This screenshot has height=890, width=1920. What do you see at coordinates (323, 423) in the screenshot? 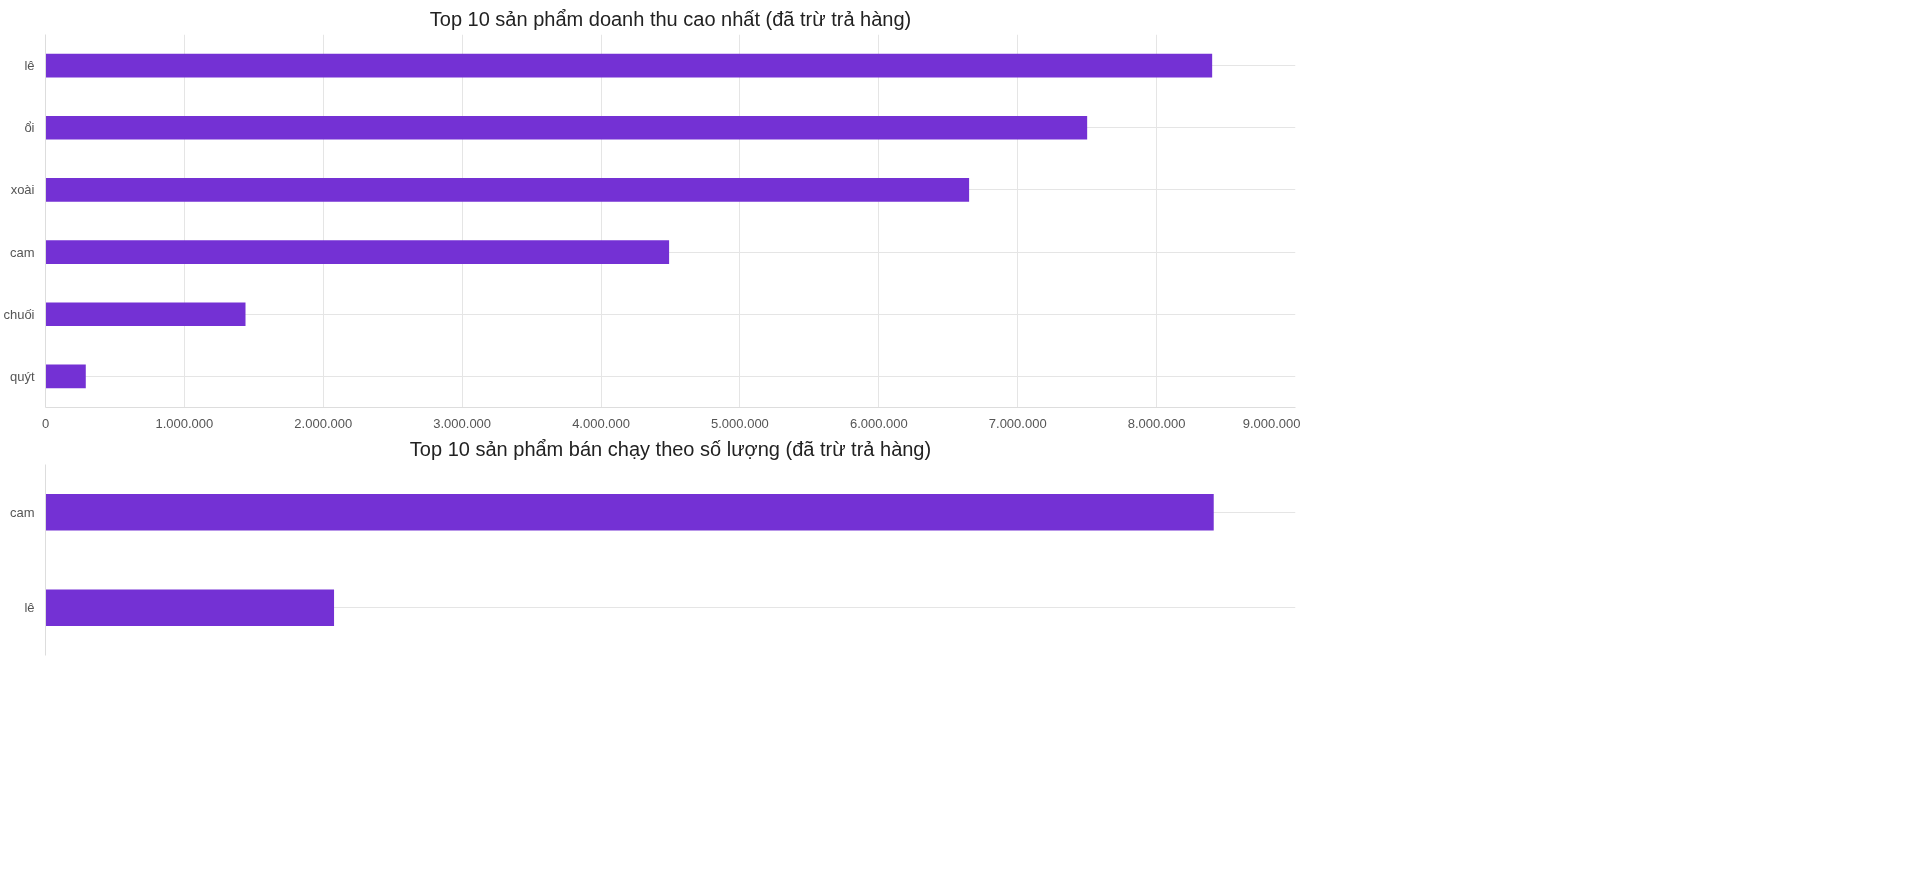
I see `x-tick-label: 2.000.000` at bounding box center [323, 423].